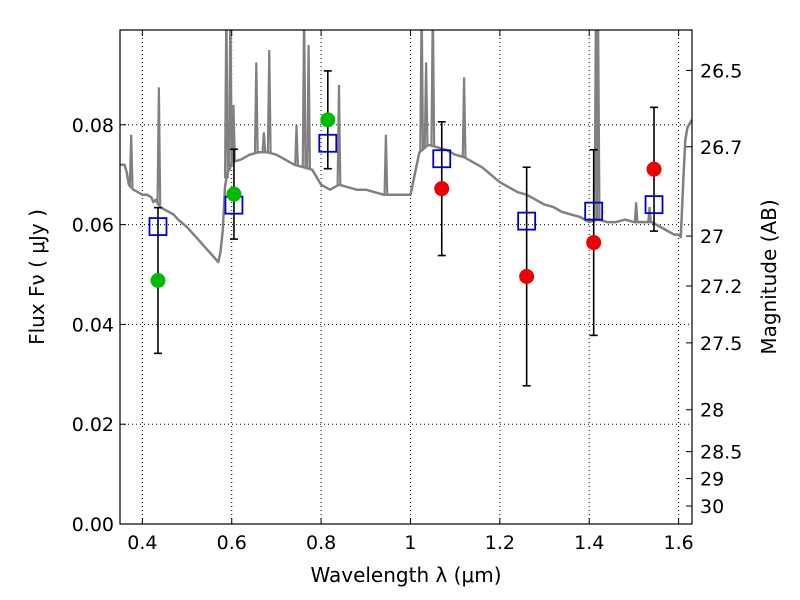 The image size is (800, 600). I want to click on x-tick-label: 1.4, so click(589, 543).